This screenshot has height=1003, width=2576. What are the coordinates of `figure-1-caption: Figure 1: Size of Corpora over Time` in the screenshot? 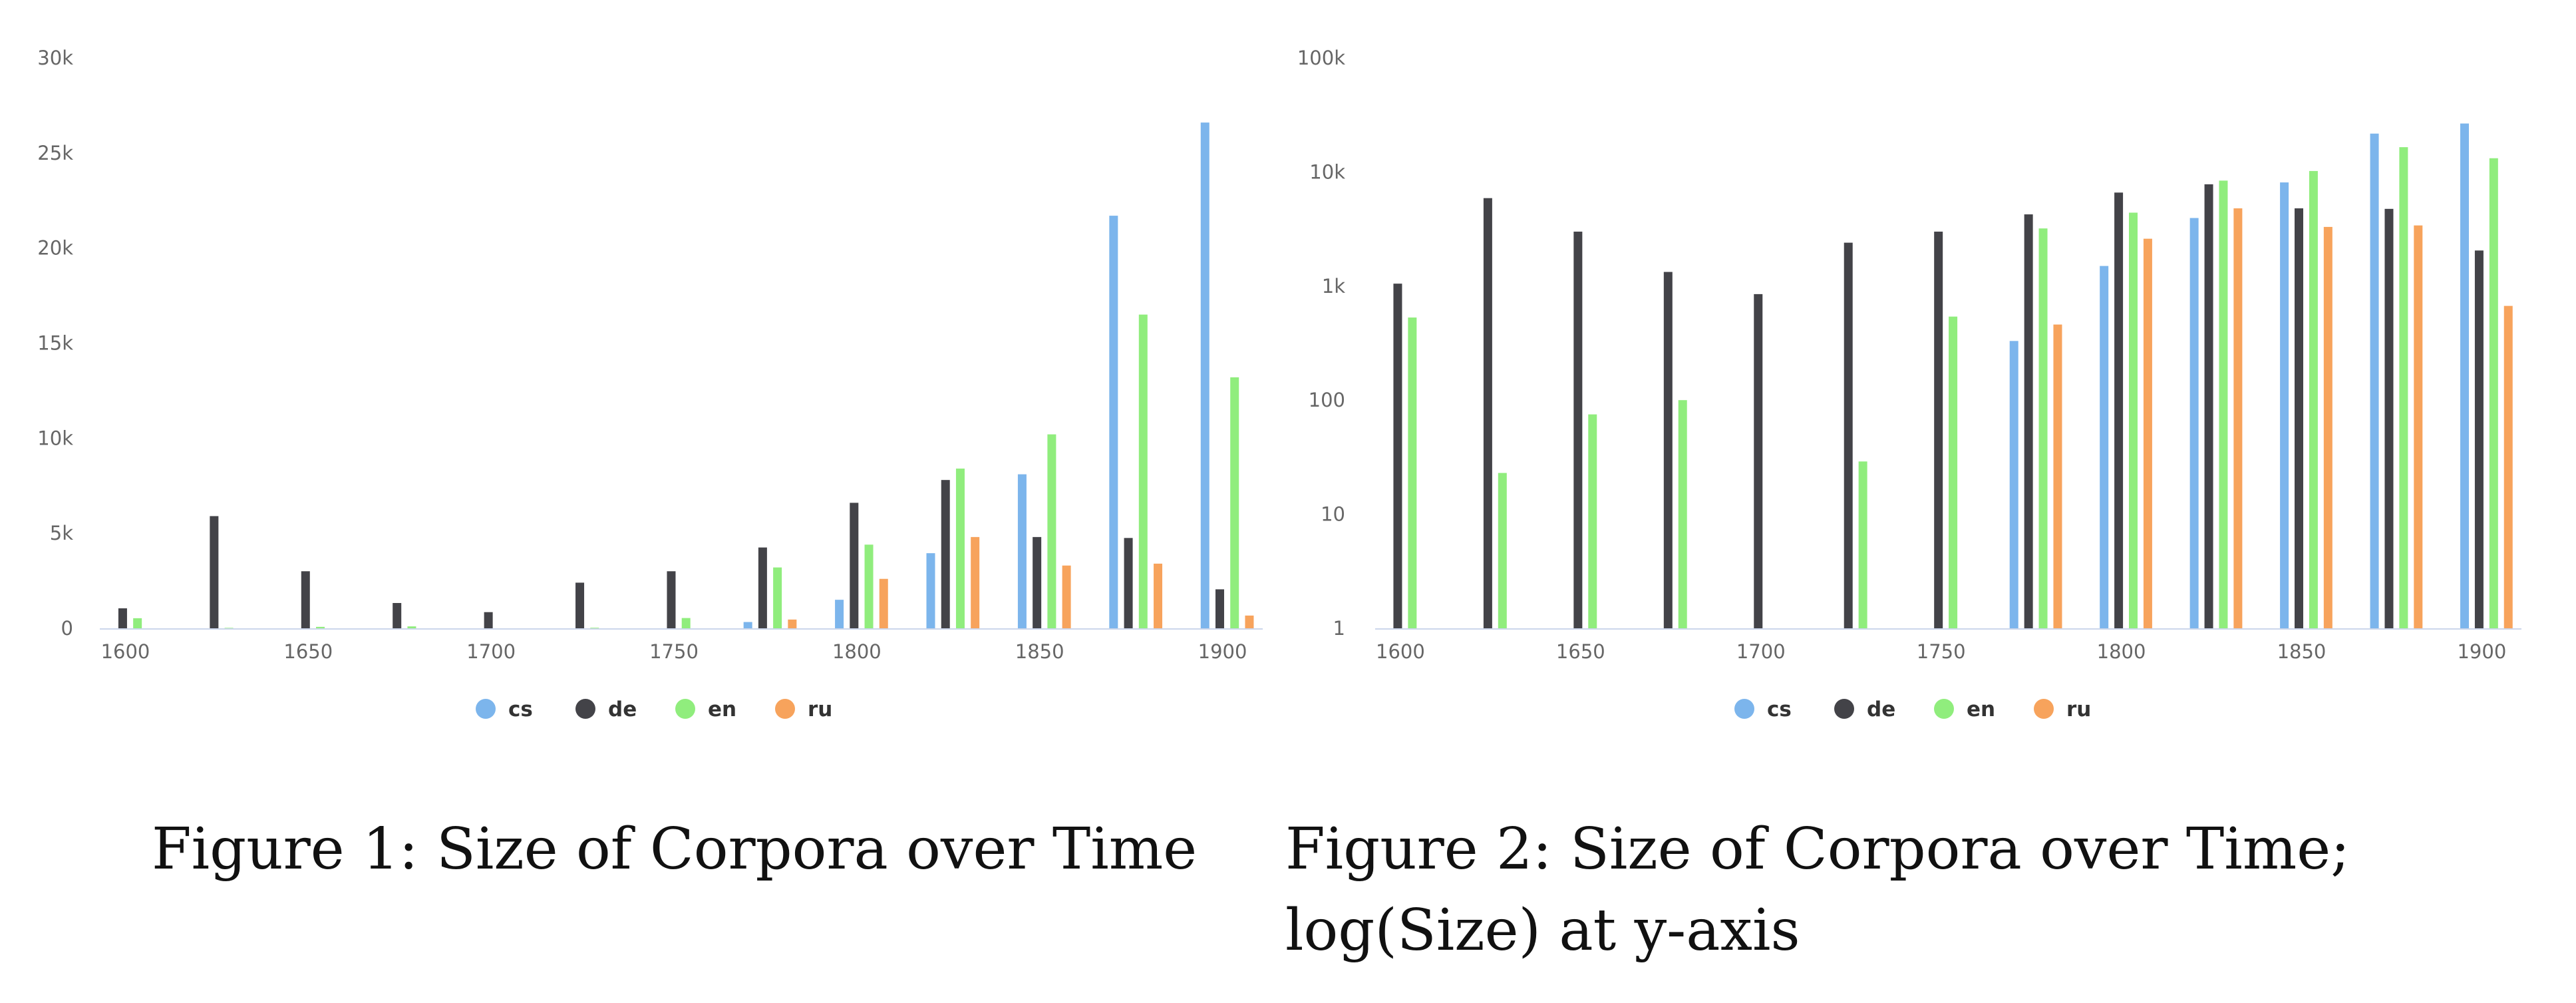 It's located at (675, 849).